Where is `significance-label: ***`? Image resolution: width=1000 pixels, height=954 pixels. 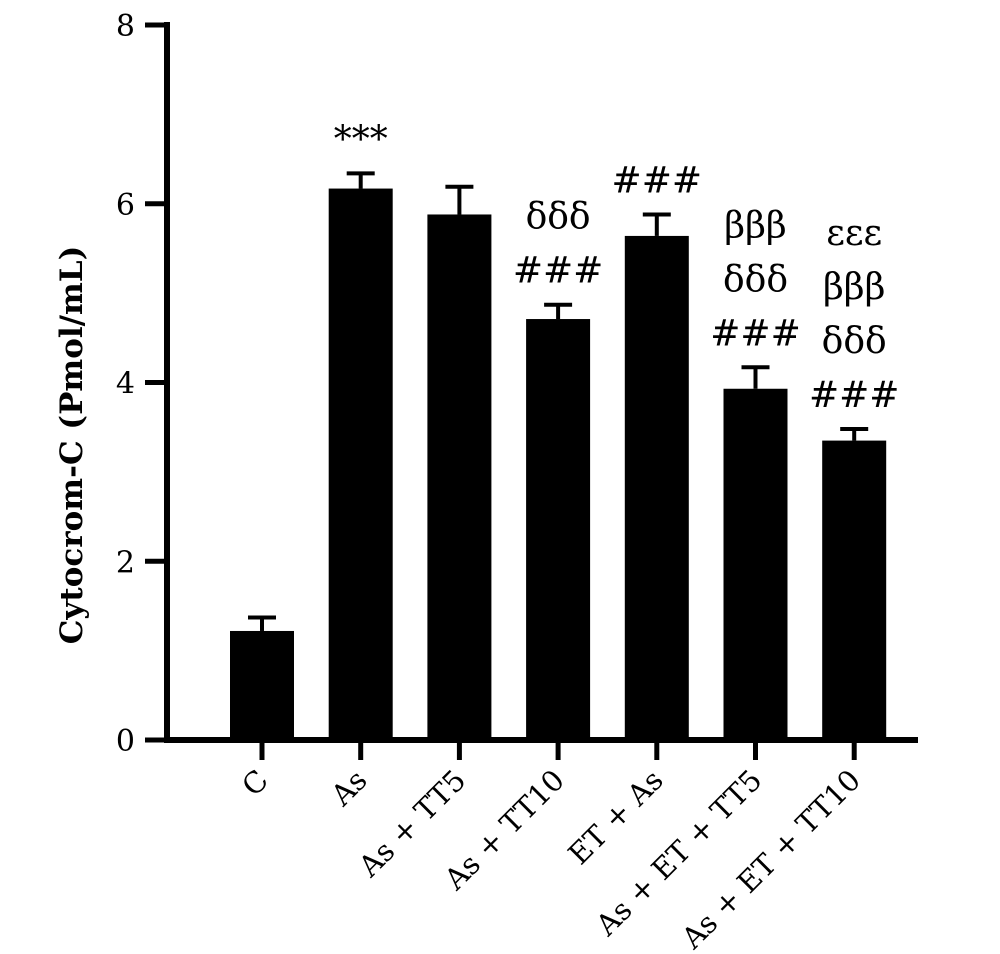 significance-label: *** is located at coordinates (361, 139).